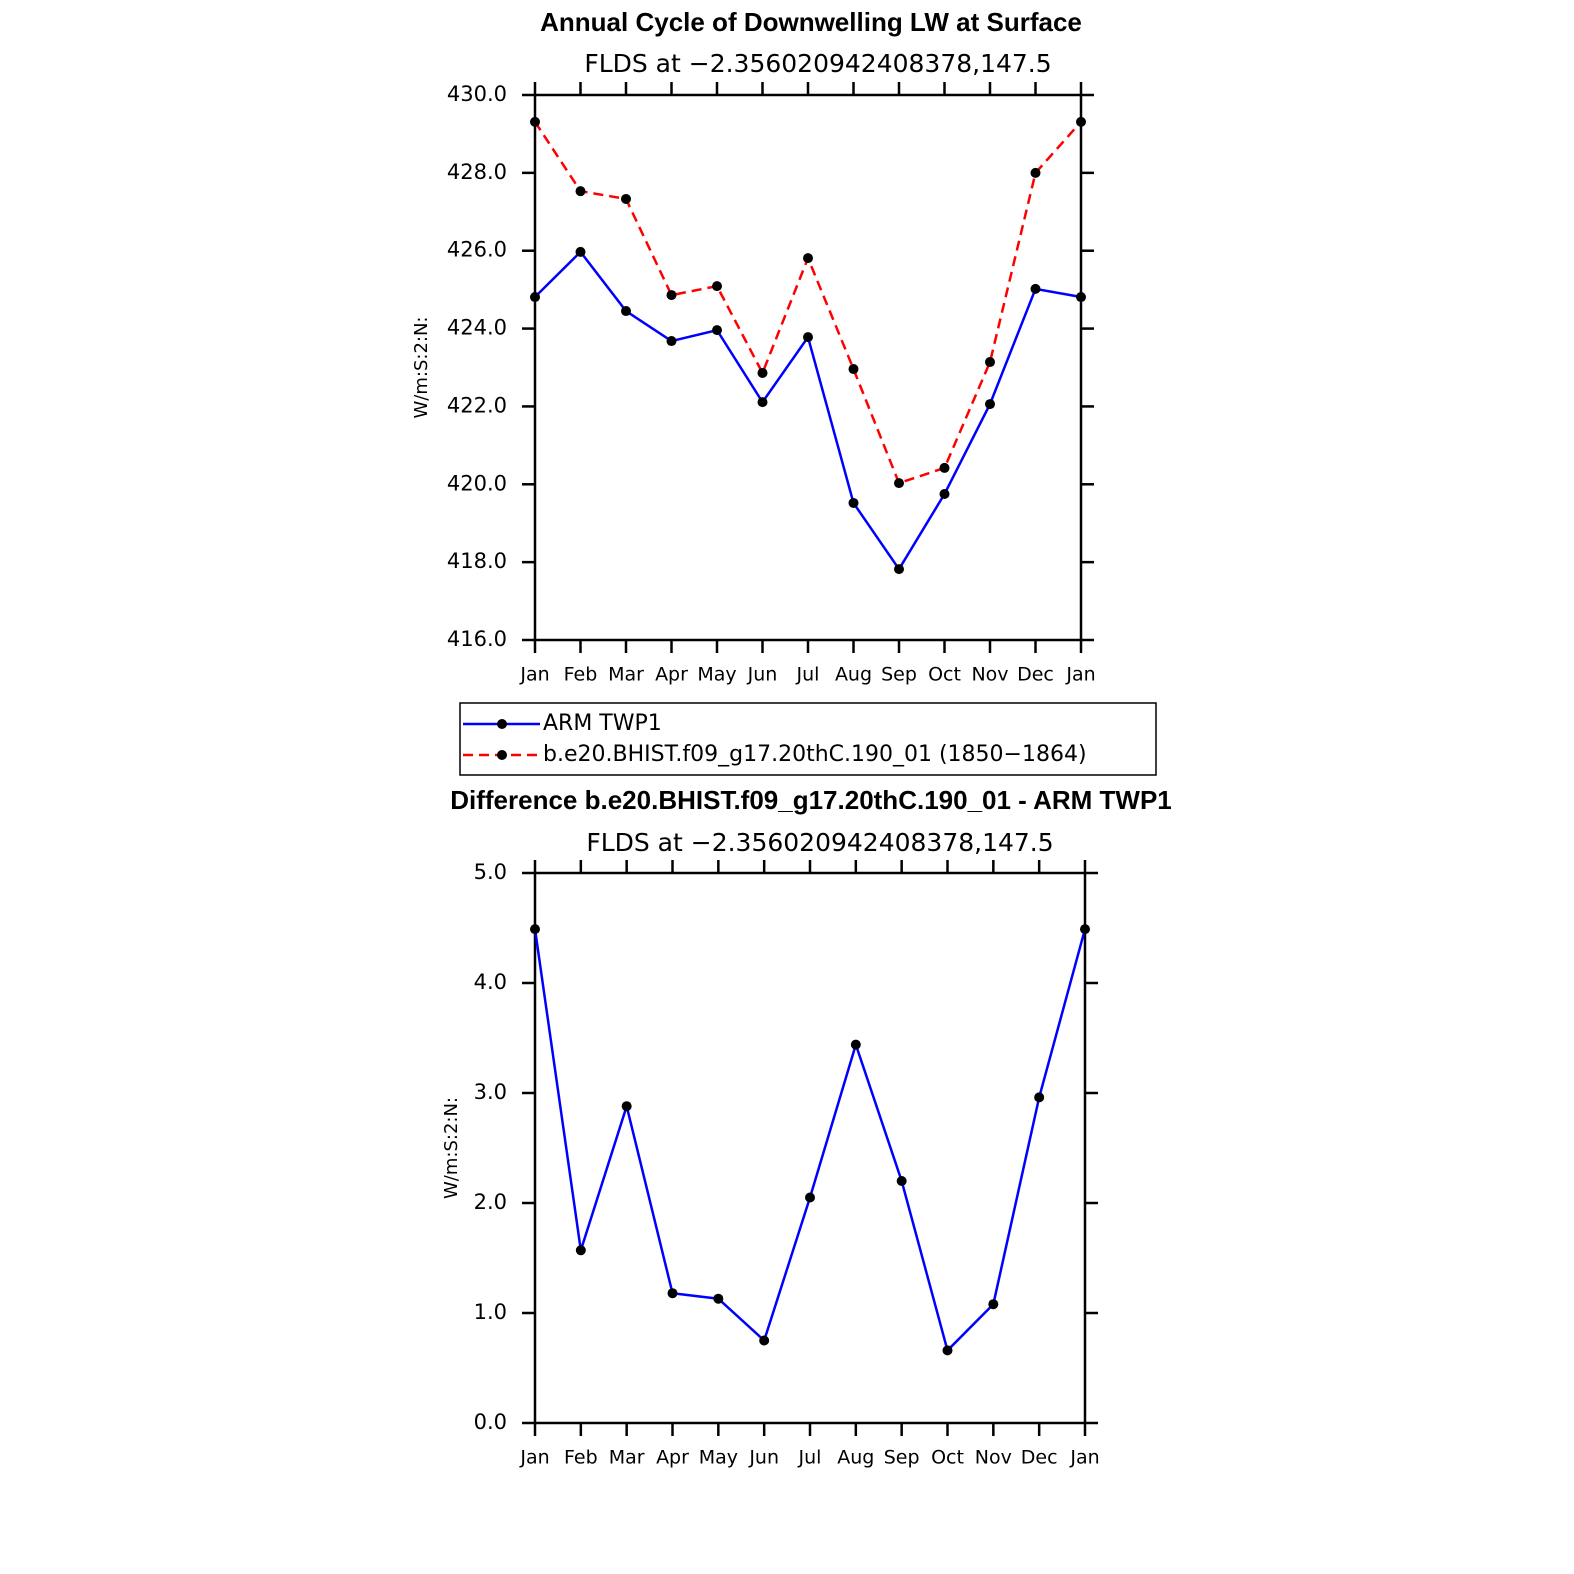 The width and height of the screenshot is (1574, 1574). Describe the element at coordinates (490, 872) in the screenshot. I see `y-tick-label: 5.0` at that location.